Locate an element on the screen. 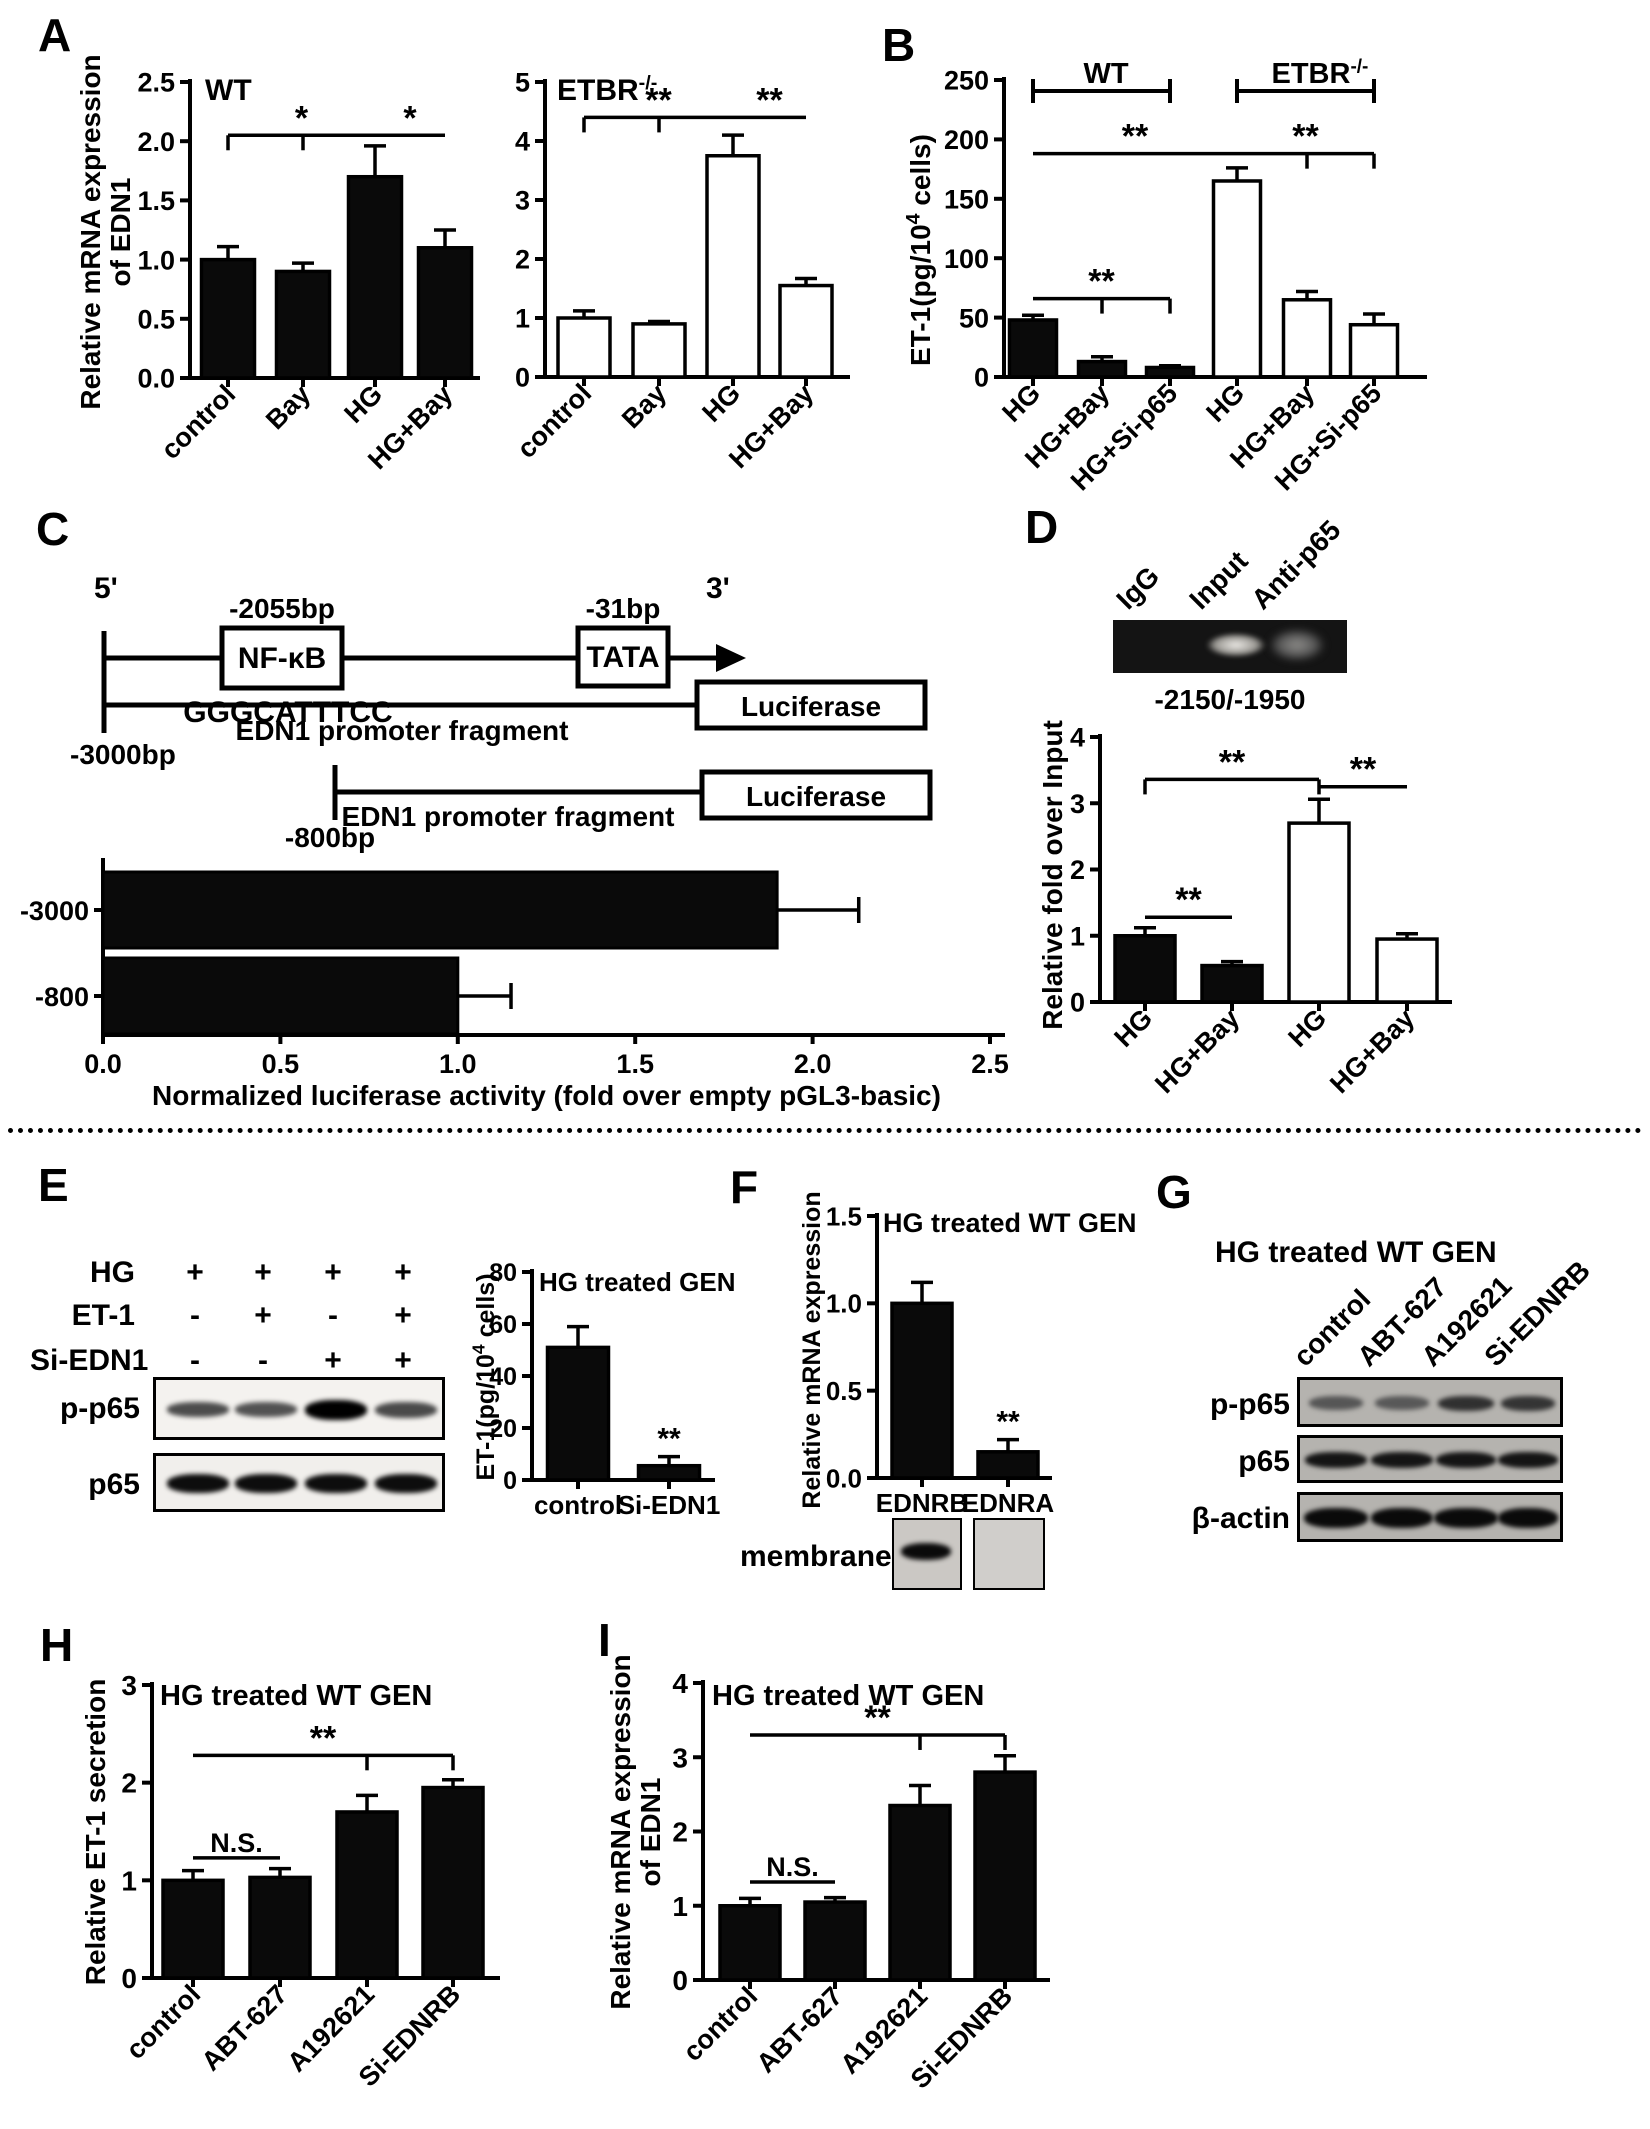 The height and width of the screenshot is (2129, 1650). plot-title: HG treated GEN is located at coordinates (637, 1282).